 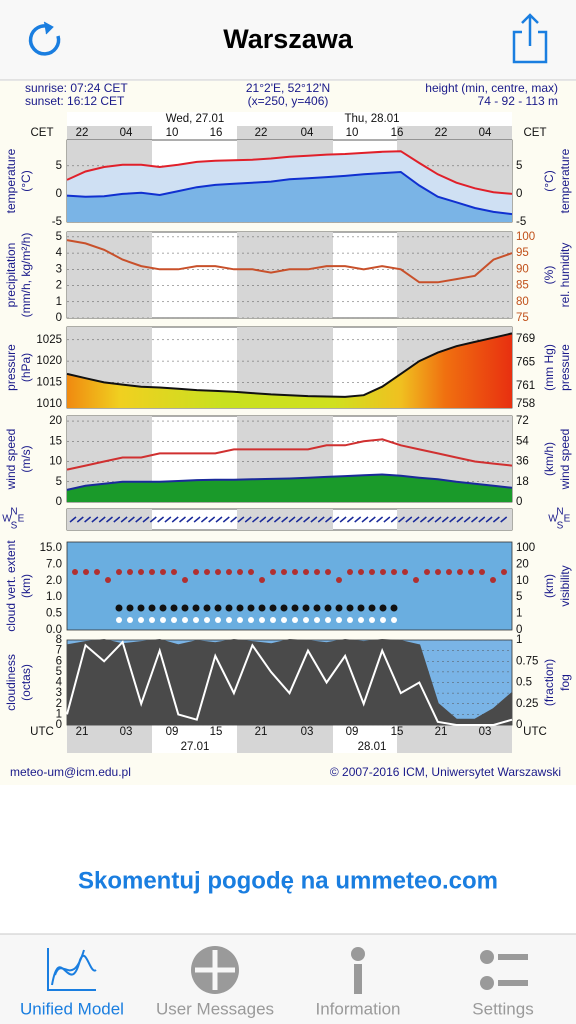 I want to click on compass-label: N, so click(x=559, y=512).